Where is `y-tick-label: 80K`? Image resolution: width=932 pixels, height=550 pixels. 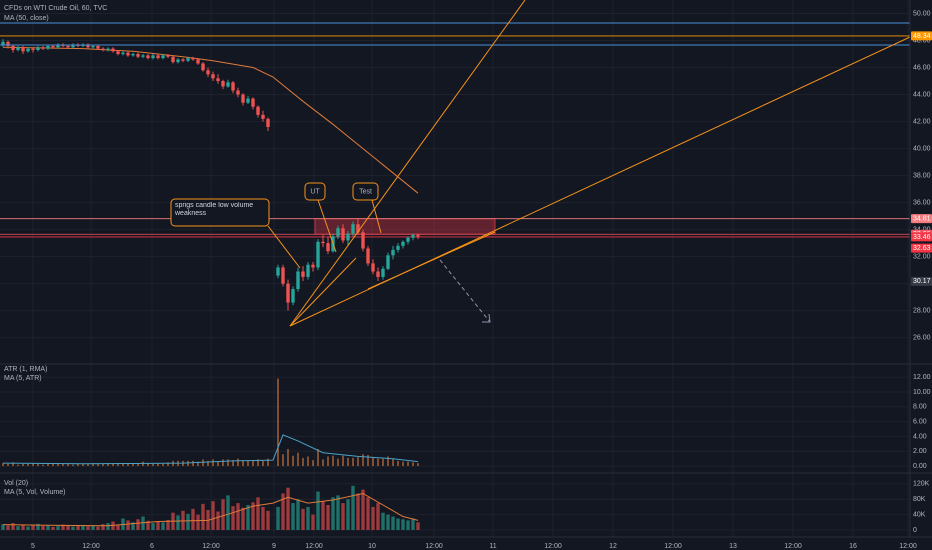 y-tick-label: 80K is located at coordinates (919, 499).